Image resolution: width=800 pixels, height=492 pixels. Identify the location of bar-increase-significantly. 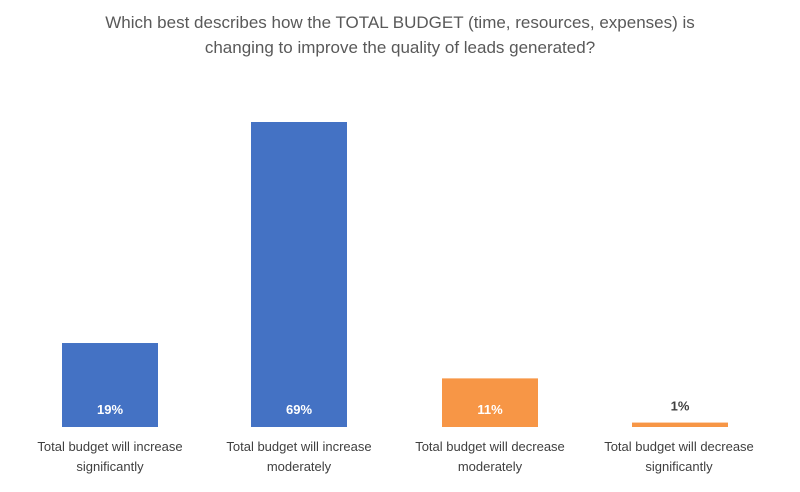
(110, 385).